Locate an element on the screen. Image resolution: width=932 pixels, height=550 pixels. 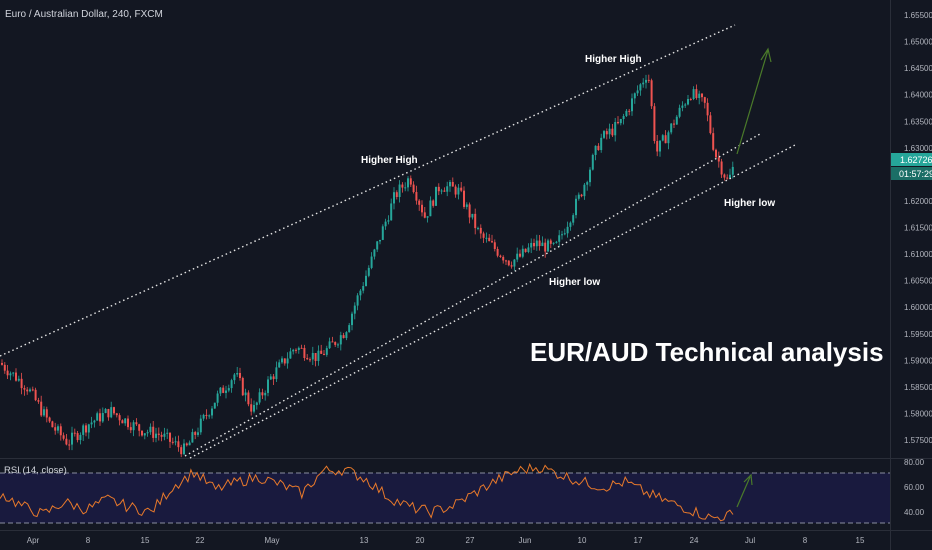
price-tick-label: 1.58500 is located at coordinates (918, 387).